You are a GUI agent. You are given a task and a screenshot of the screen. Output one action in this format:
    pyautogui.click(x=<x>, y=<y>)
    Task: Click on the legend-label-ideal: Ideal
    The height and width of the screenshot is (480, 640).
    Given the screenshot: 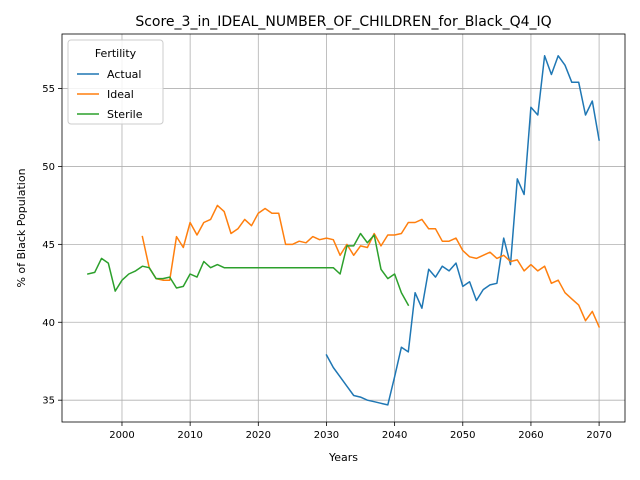 What is the action you would take?
    pyautogui.click(x=120, y=94)
    